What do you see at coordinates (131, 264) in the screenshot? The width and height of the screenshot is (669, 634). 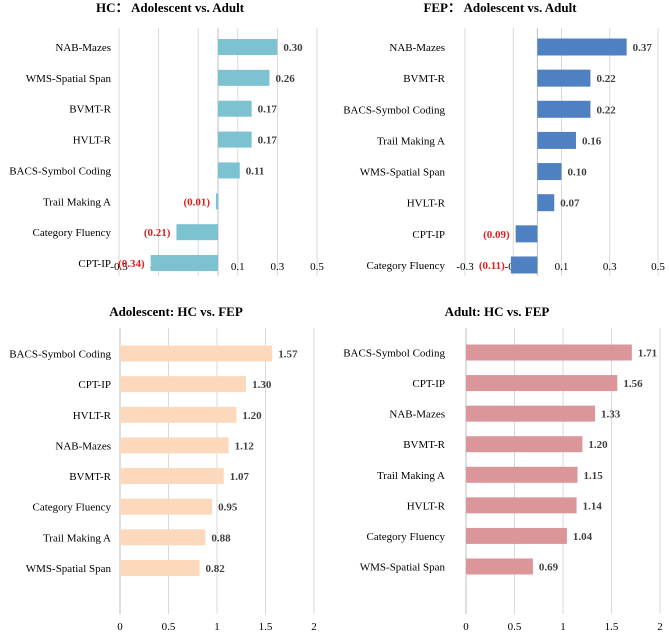 I see `value-label: (0.34)` at bounding box center [131, 264].